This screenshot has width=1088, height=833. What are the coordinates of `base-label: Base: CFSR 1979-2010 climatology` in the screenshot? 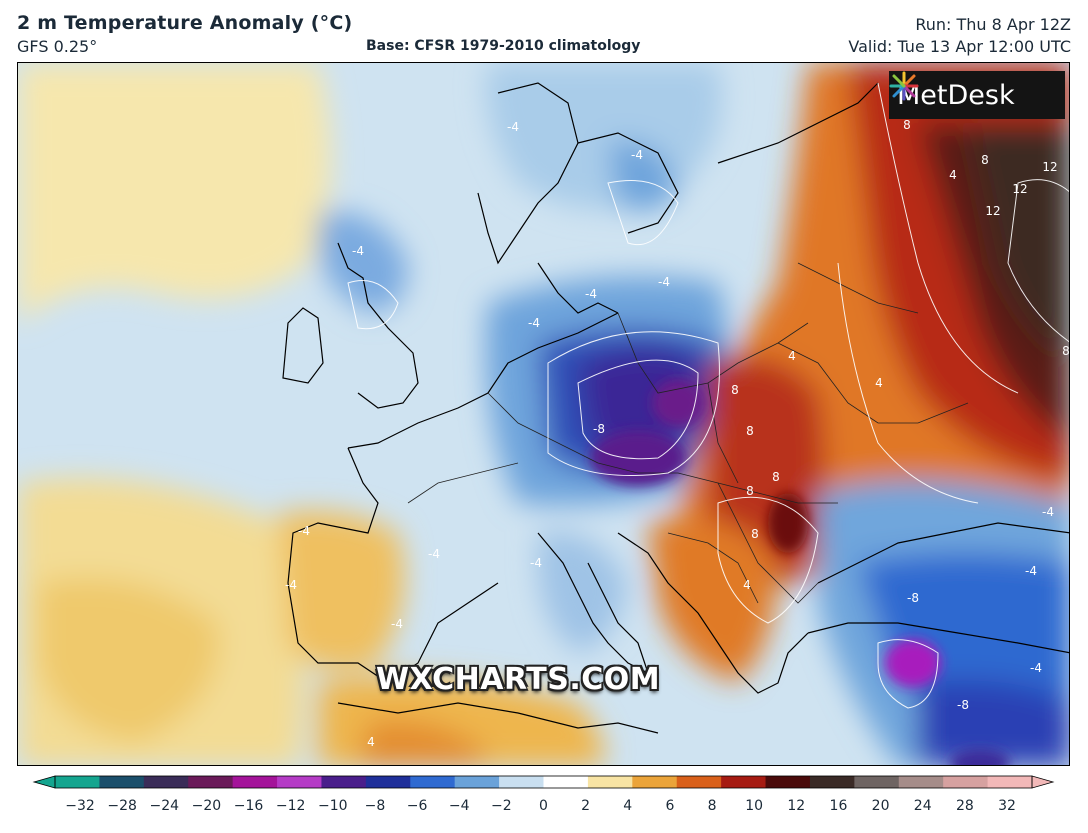 It's located at (503, 46).